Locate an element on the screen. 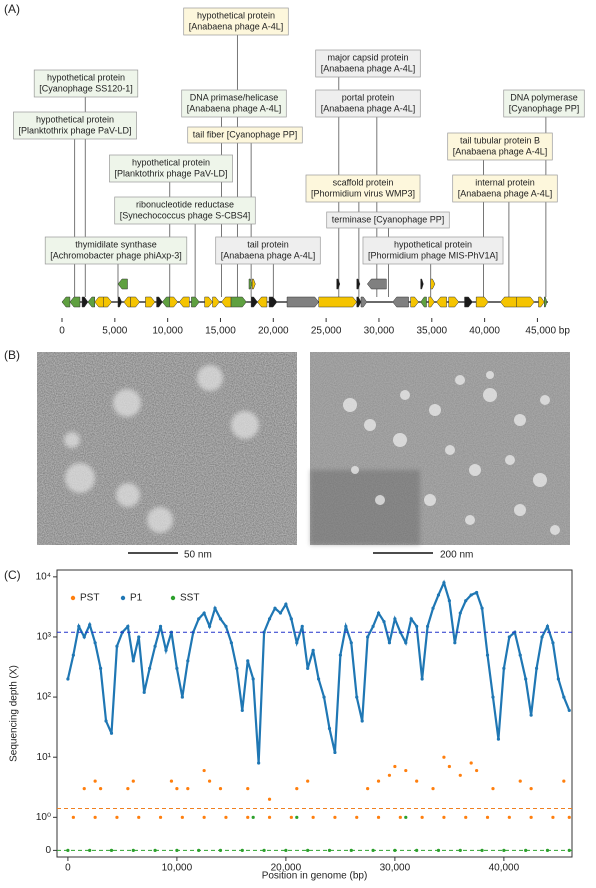 This screenshot has height=888, width=596. y-tick-label: 0 is located at coordinates (48, 850).